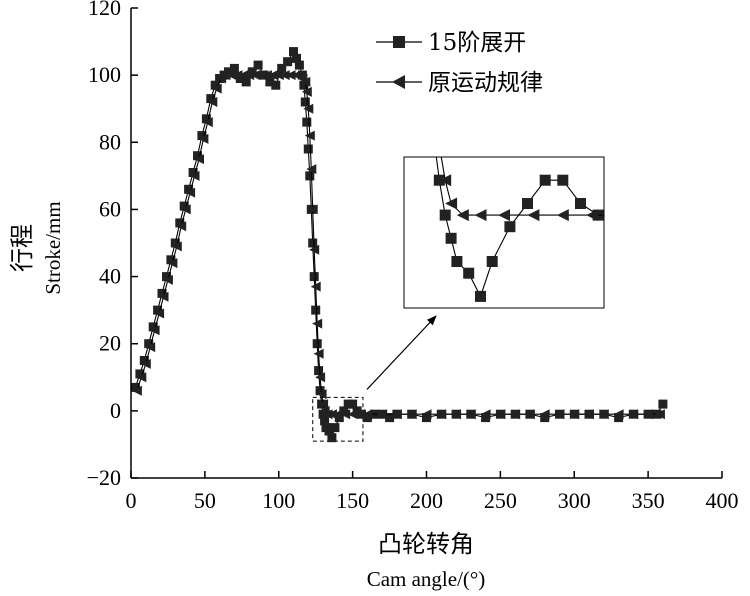  Describe the element at coordinates (110, 208) in the screenshot. I see `y-tick-label: 60` at that location.